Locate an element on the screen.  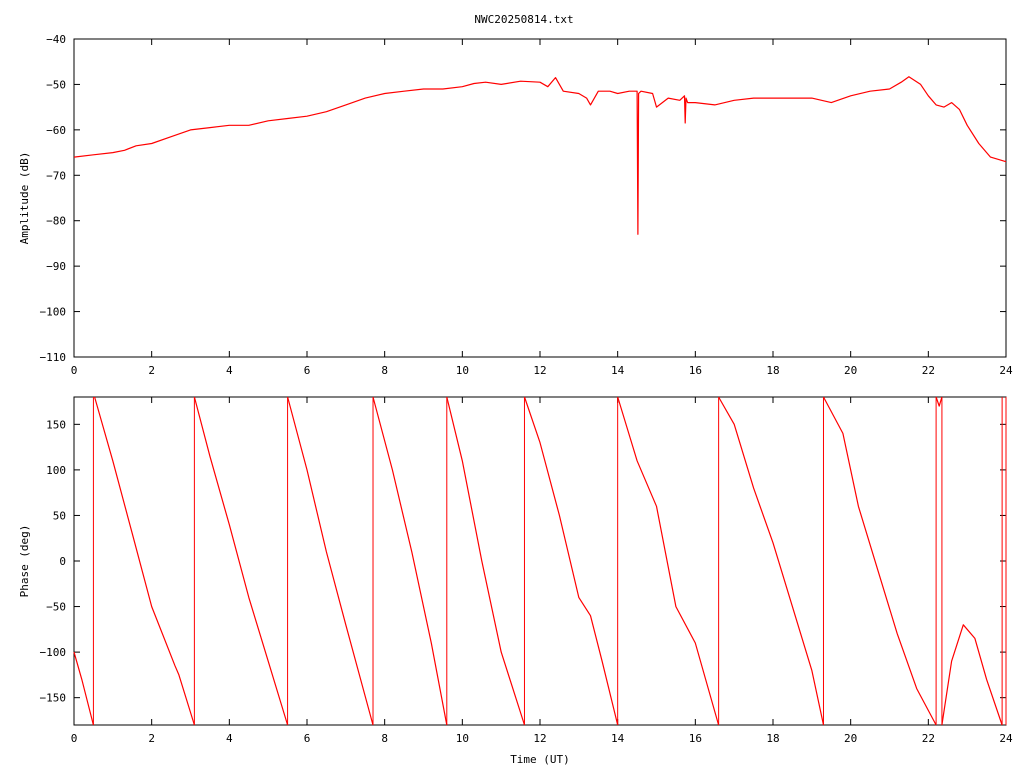
phase-x-tick-label: 8 is located at coordinates (384, 738).